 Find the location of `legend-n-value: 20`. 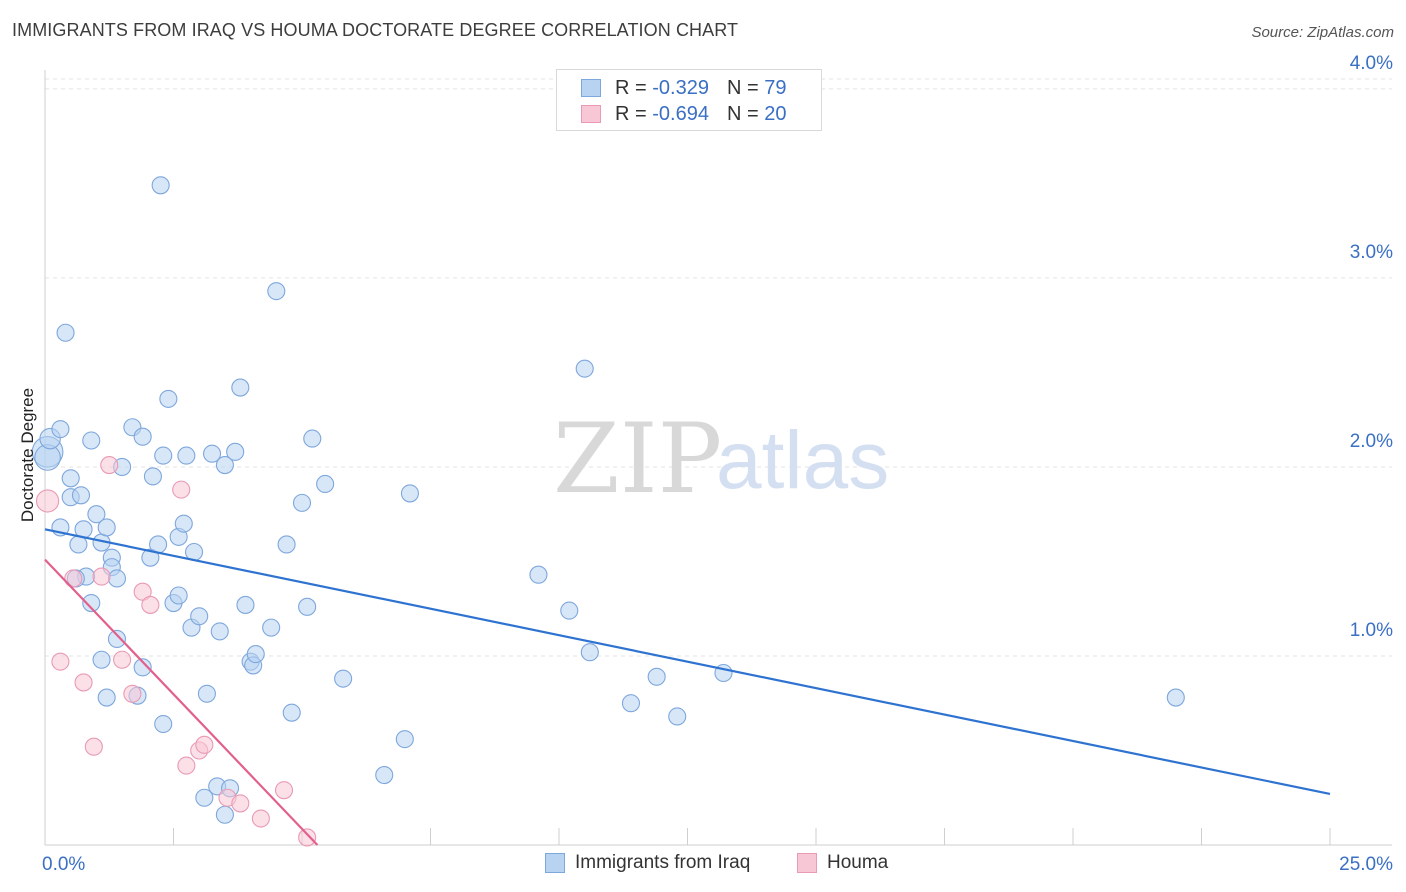

legend-n-value: 20 is located at coordinates (775, 113).